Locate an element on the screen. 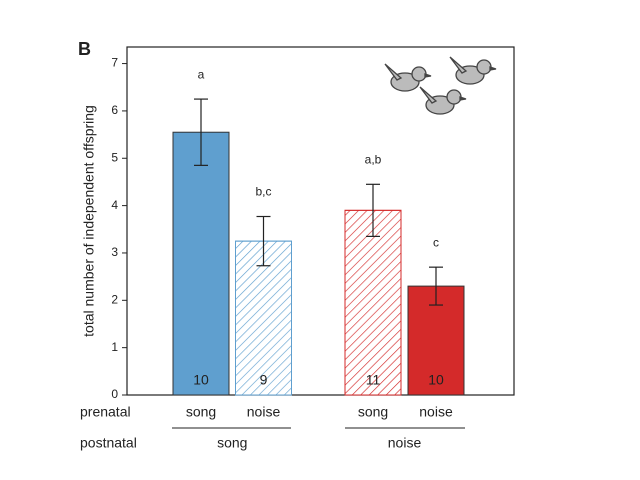 This screenshot has width=640, height=480. panel-label: B is located at coordinates (84, 49).